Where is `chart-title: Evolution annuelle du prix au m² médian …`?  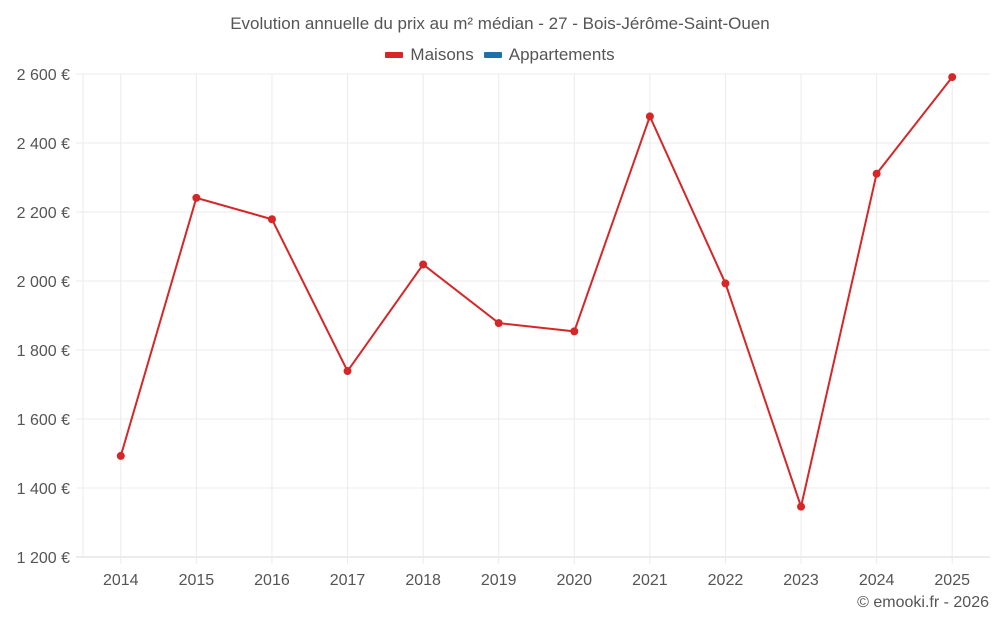
chart-title: Evolution annuelle du prix au m² médian … is located at coordinates (500, 23).